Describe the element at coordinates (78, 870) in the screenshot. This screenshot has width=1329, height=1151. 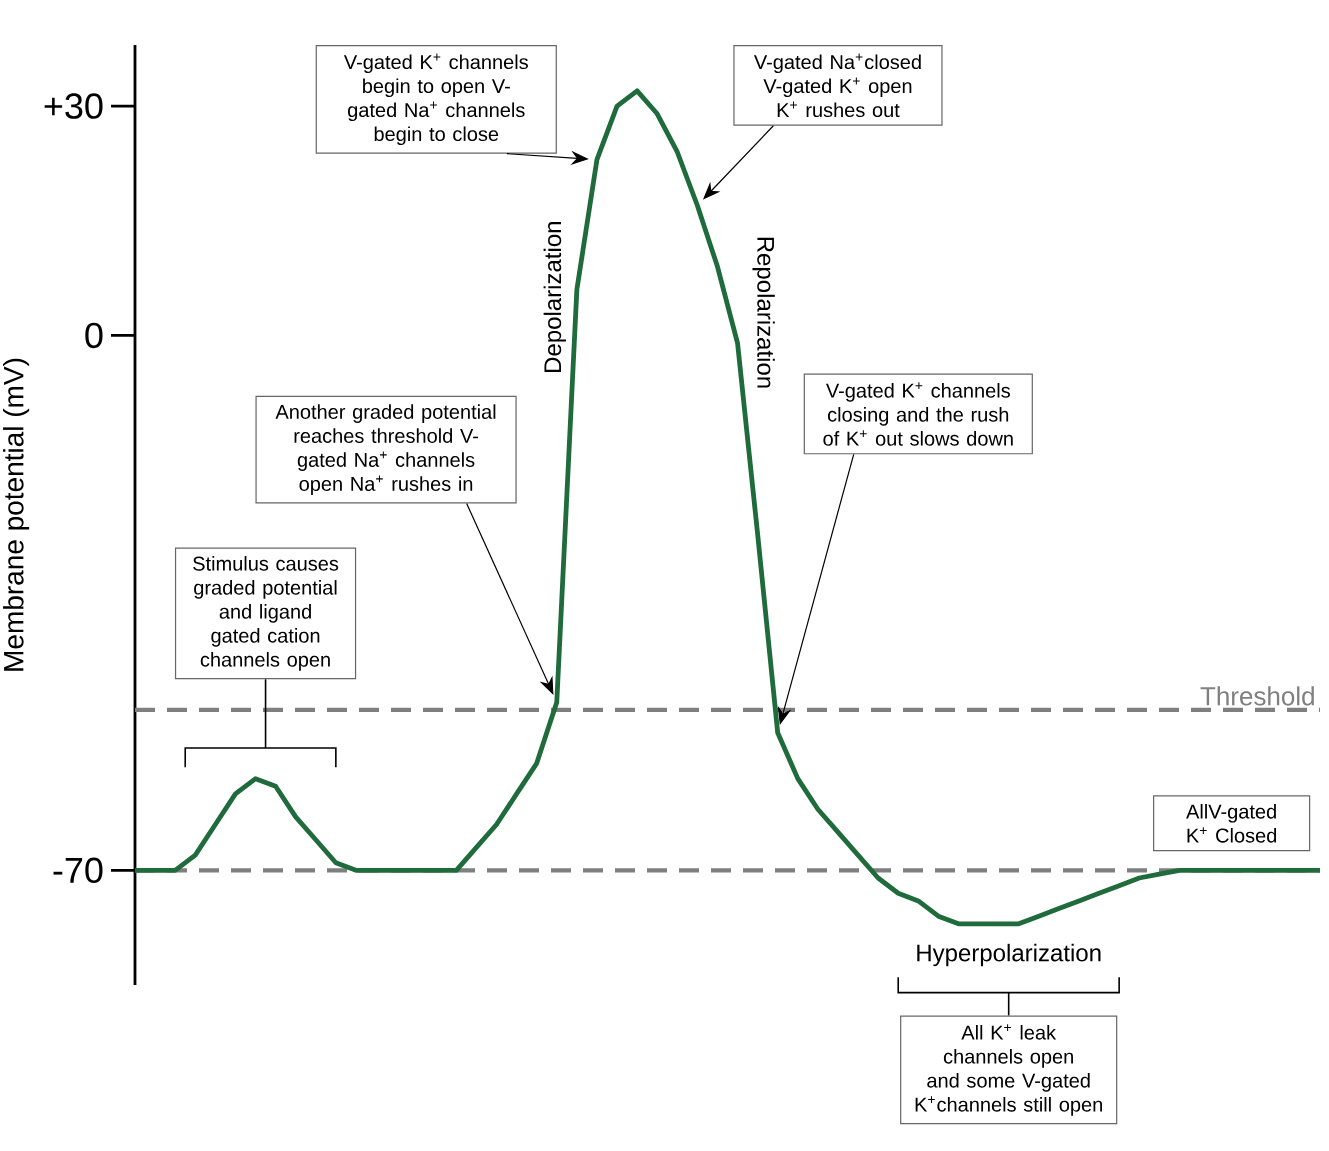
I see `y-tick-label: -70` at that location.